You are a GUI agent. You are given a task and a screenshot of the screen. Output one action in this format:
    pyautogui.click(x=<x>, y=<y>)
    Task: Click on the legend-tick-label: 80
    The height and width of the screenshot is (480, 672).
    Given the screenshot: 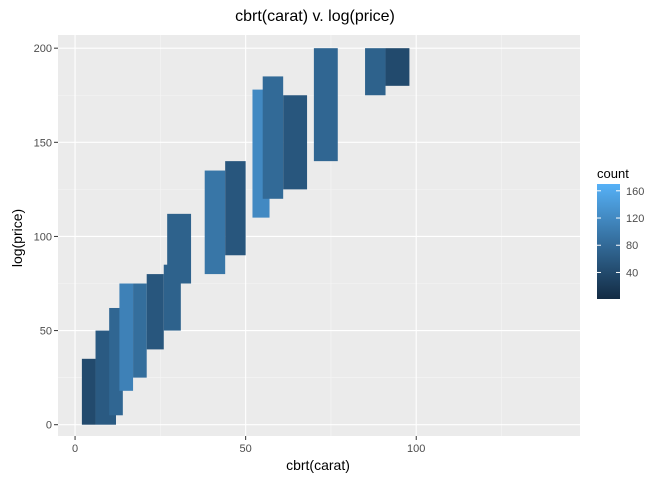 What is the action you would take?
    pyautogui.click(x=632, y=246)
    